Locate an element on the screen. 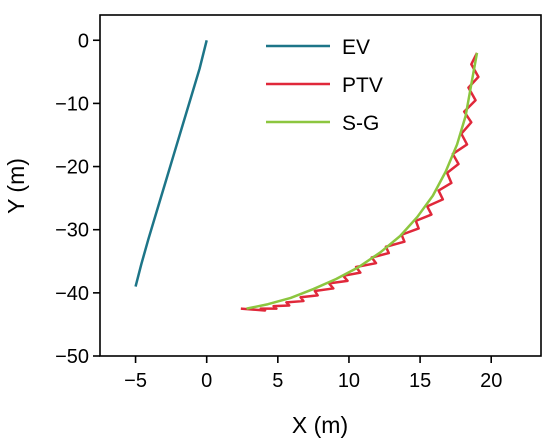 The width and height of the screenshot is (550, 445). y-tick-label: −20 is located at coordinates (72, 168).